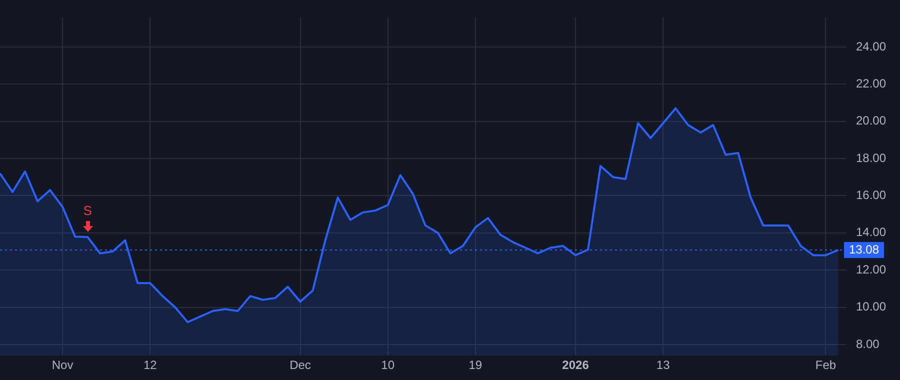 The height and width of the screenshot is (380, 900). What do you see at coordinates (871, 232) in the screenshot?
I see `y-tick-label: 14.00` at bounding box center [871, 232].